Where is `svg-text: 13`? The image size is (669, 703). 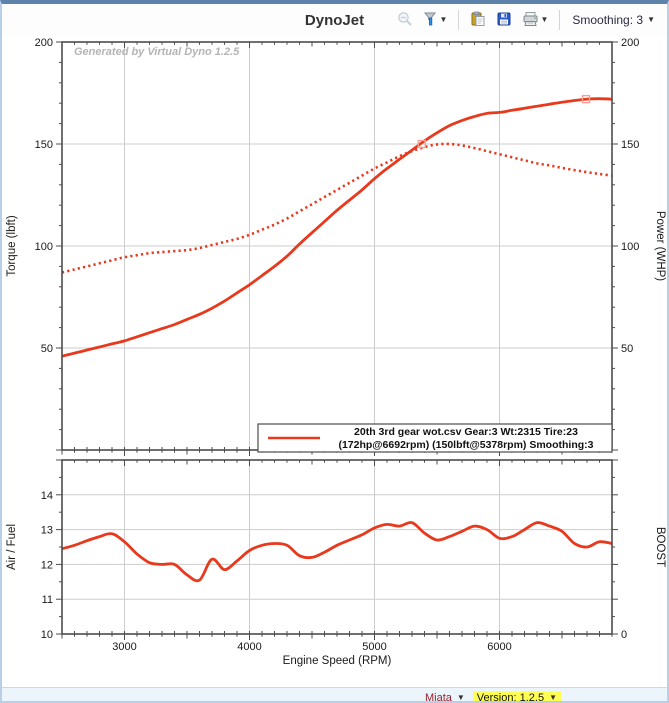 svg-text: 13 is located at coordinates (47, 531).